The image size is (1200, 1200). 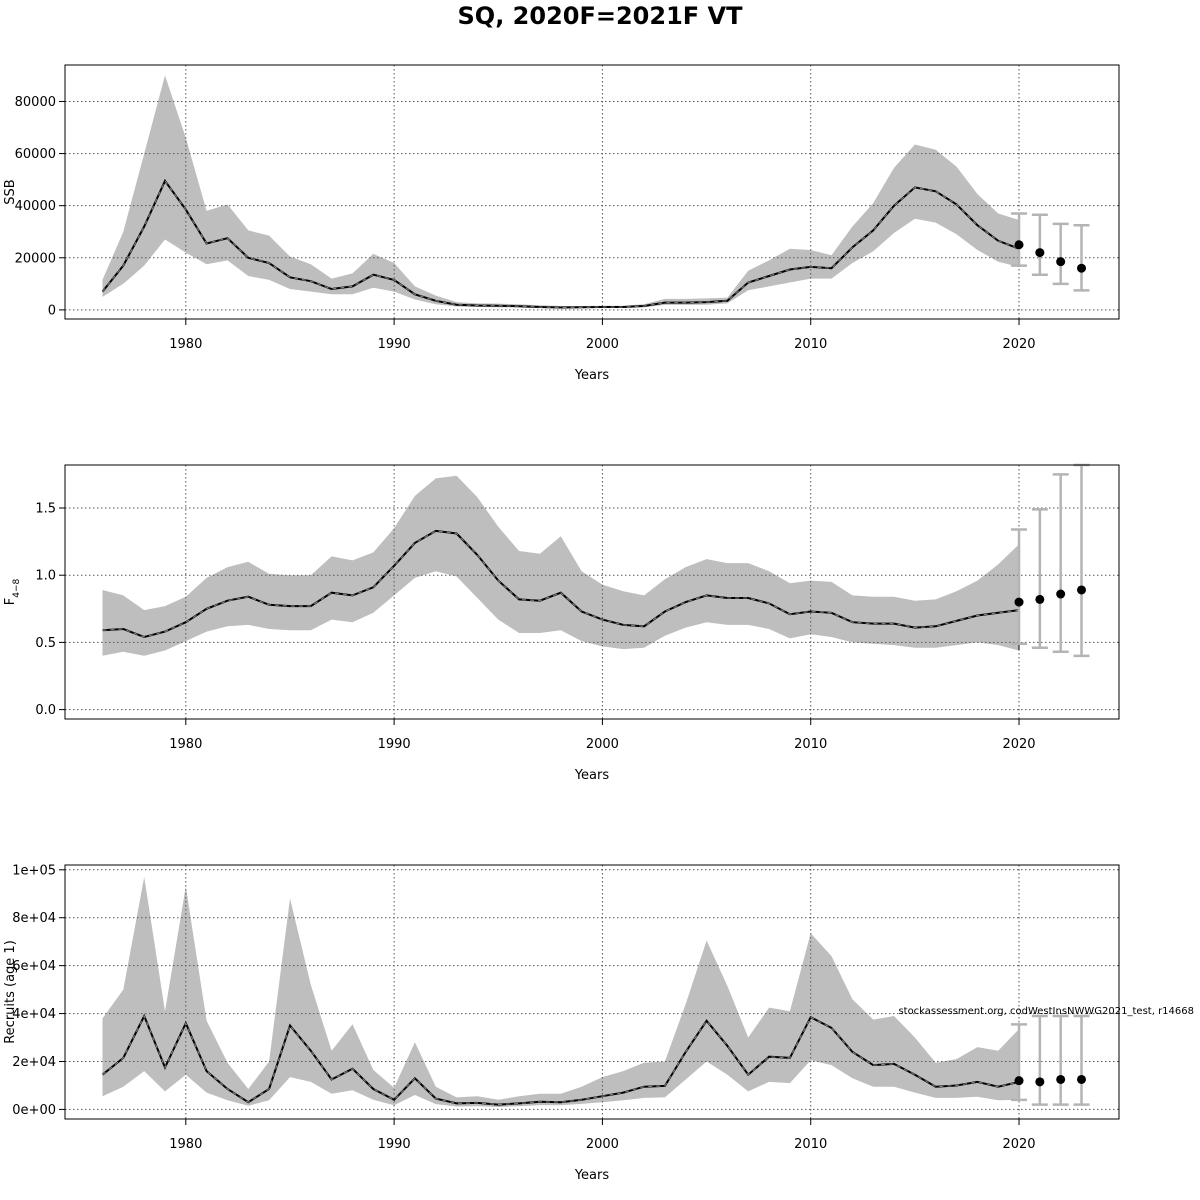 What do you see at coordinates (35, 206) in the screenshot?
I see `ssb-y-tick-label: 40000` at bounding box center [35, 206].